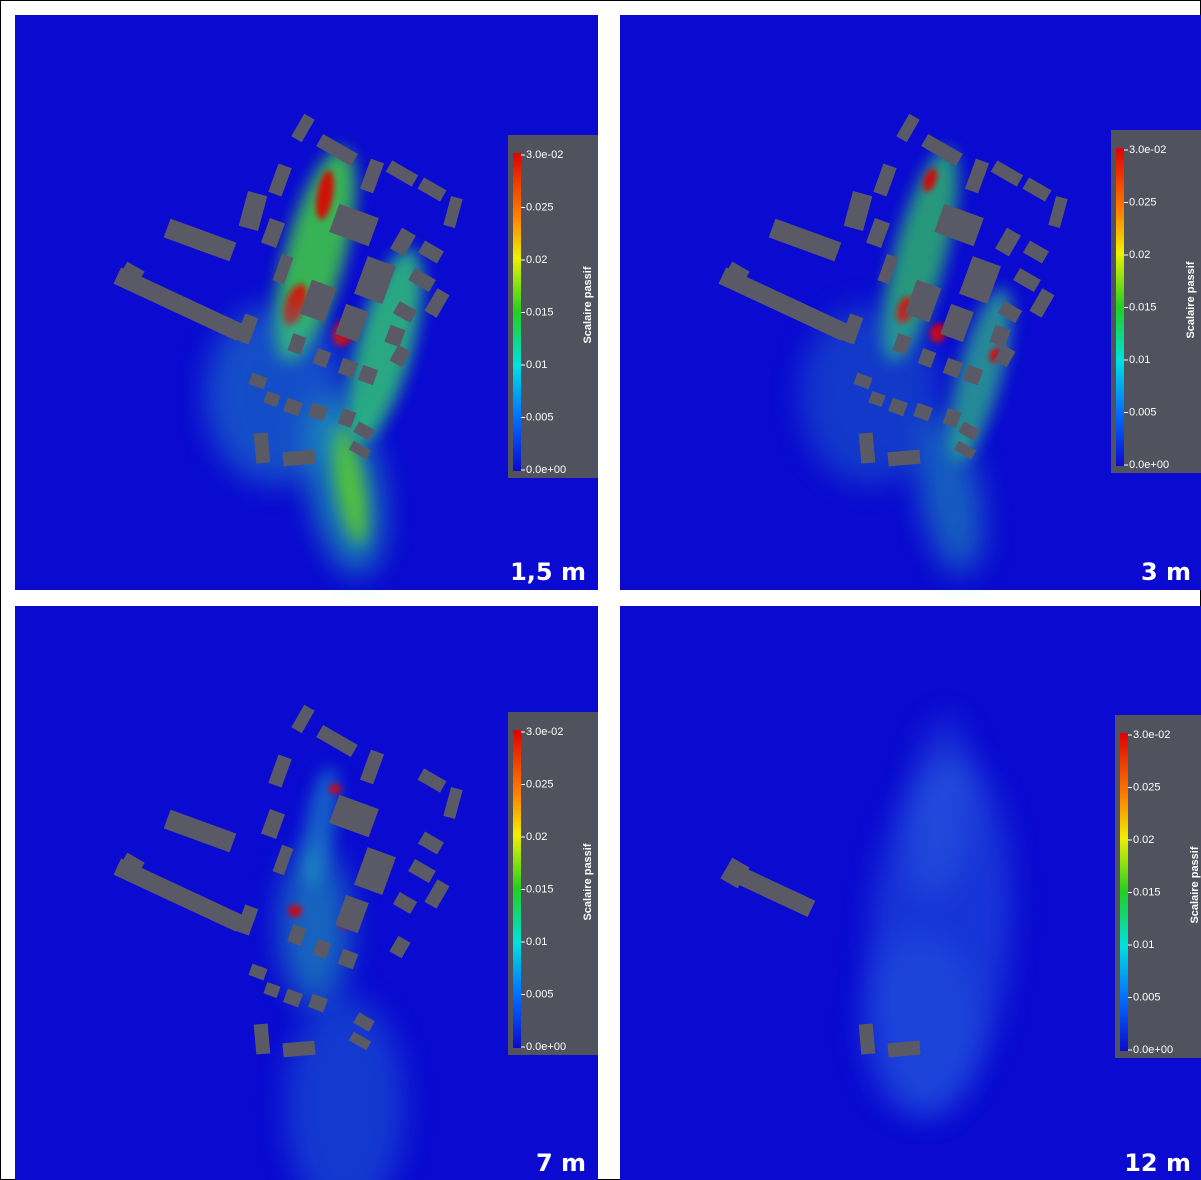 The image size is (1201, 1180). I want to click on panel-label: 7 m, so click(561, 1163).